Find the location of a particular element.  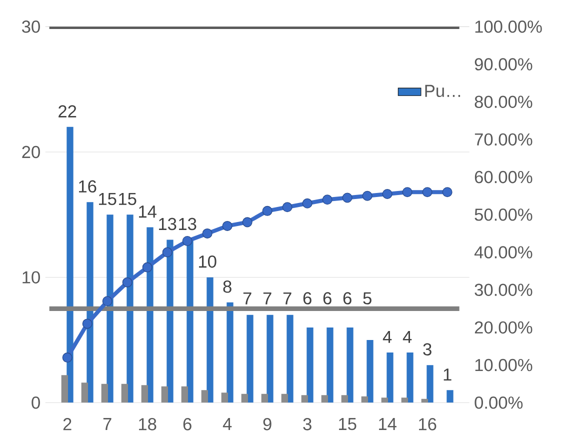

data-label: 22 is located at coordinates (67, 111).